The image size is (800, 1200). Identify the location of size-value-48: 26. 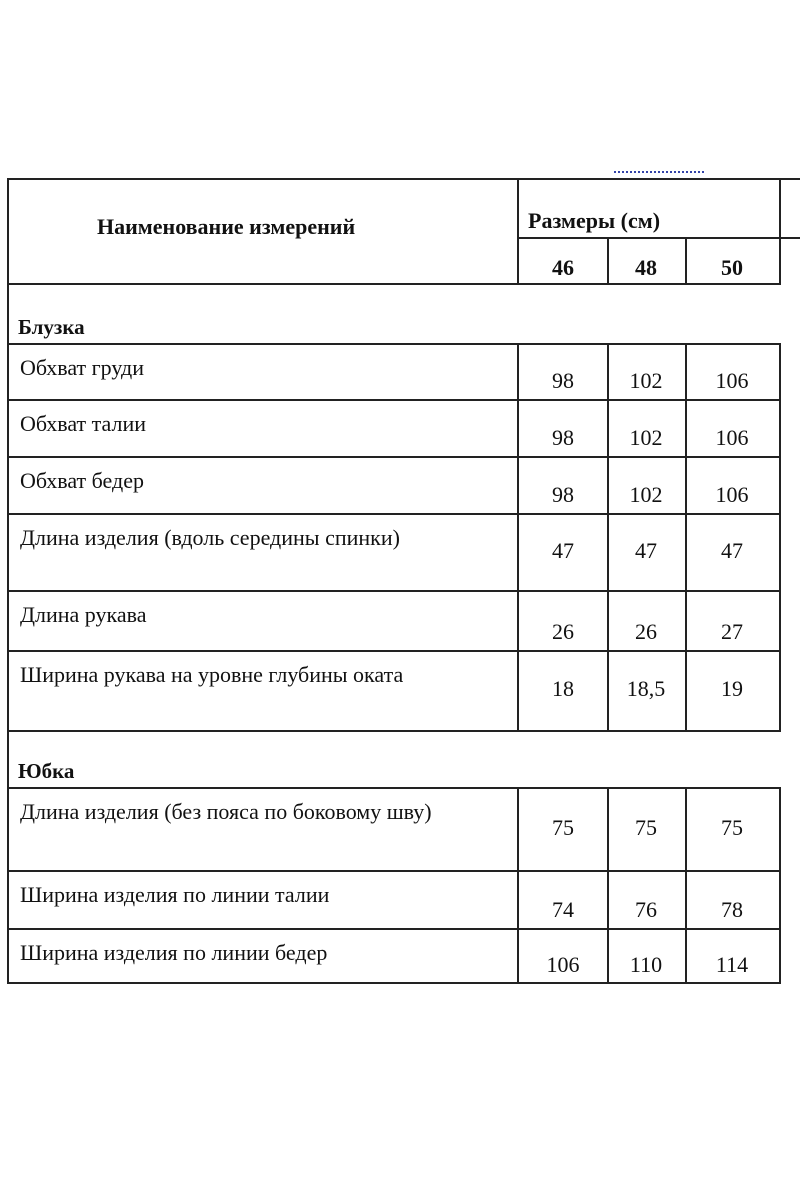
(646, 631).